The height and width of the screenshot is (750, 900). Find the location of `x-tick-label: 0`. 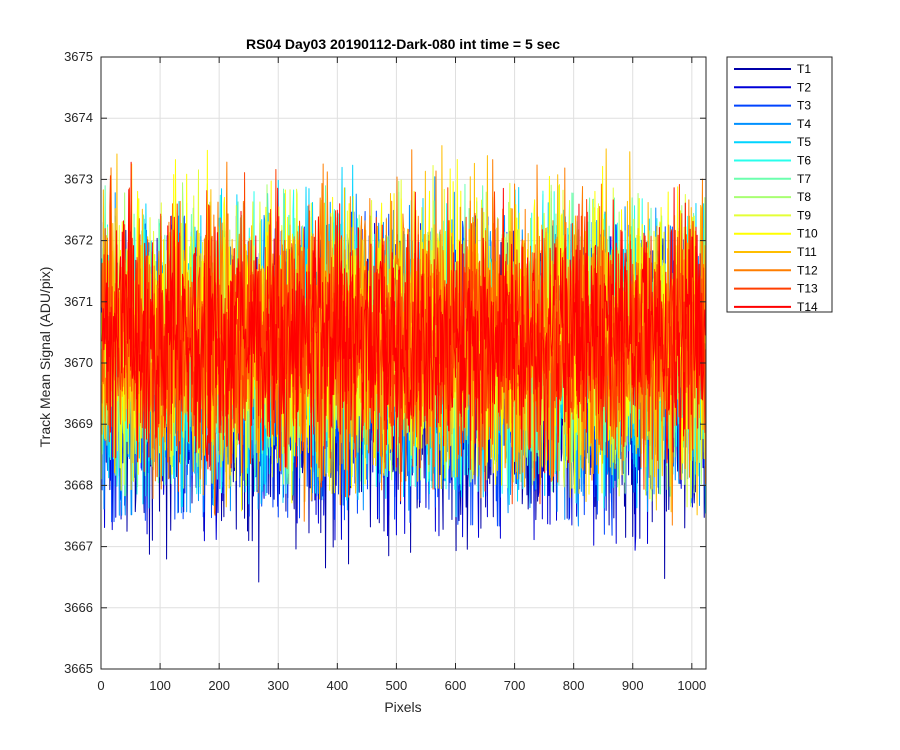

x-tick-label: 0 is located at coordinates (100, 685).